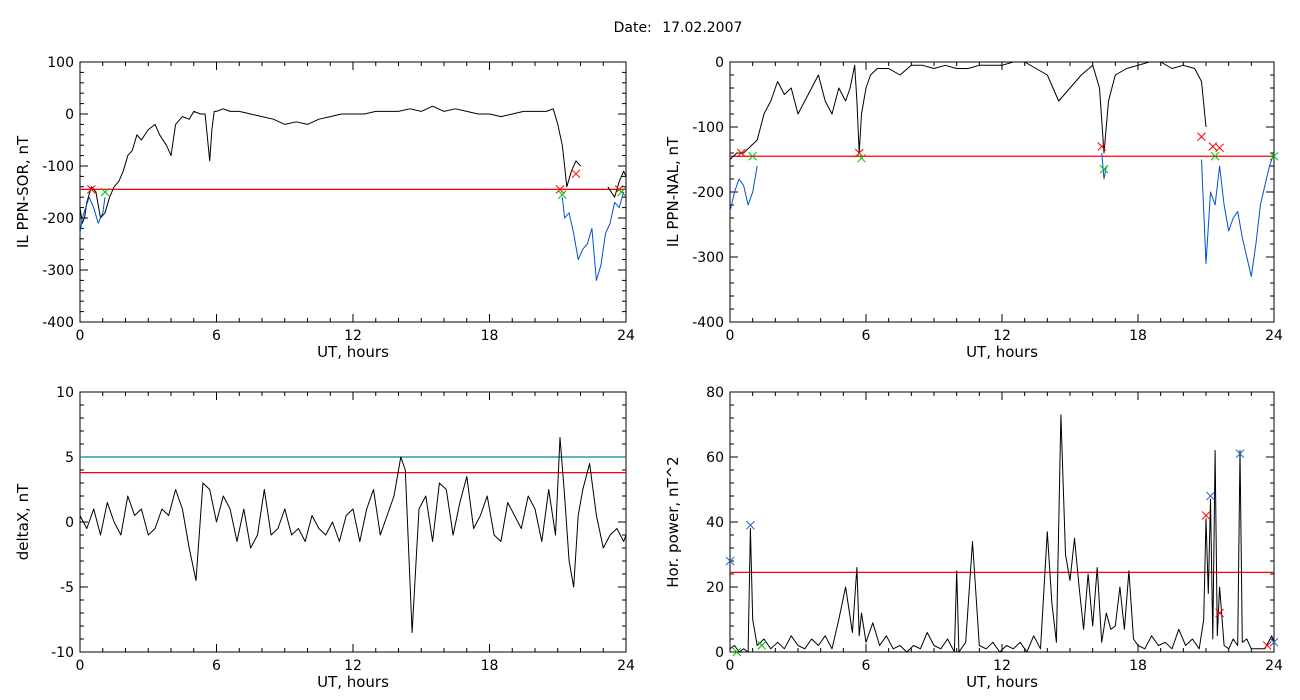 This screenshot has width=1300, height=700. Describe the element at coordinates (673, 191) in the screenshot. I see `y-axis-label: IL PPN-NAL, nT` at that location.